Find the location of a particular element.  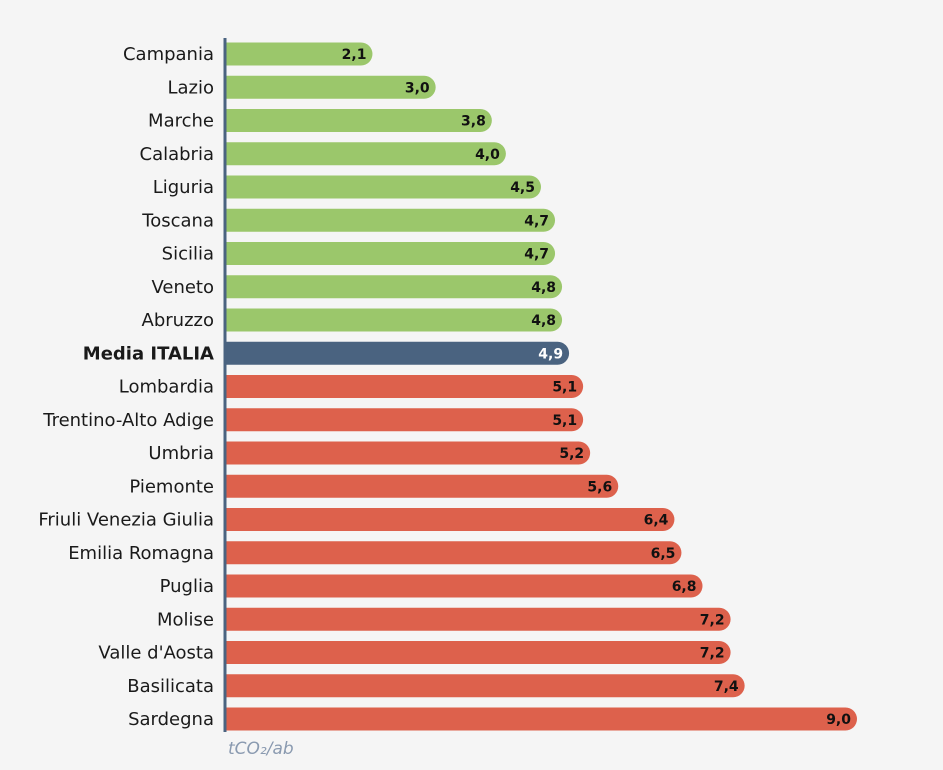

bar-sicilia is located at coordinates (390, 253).